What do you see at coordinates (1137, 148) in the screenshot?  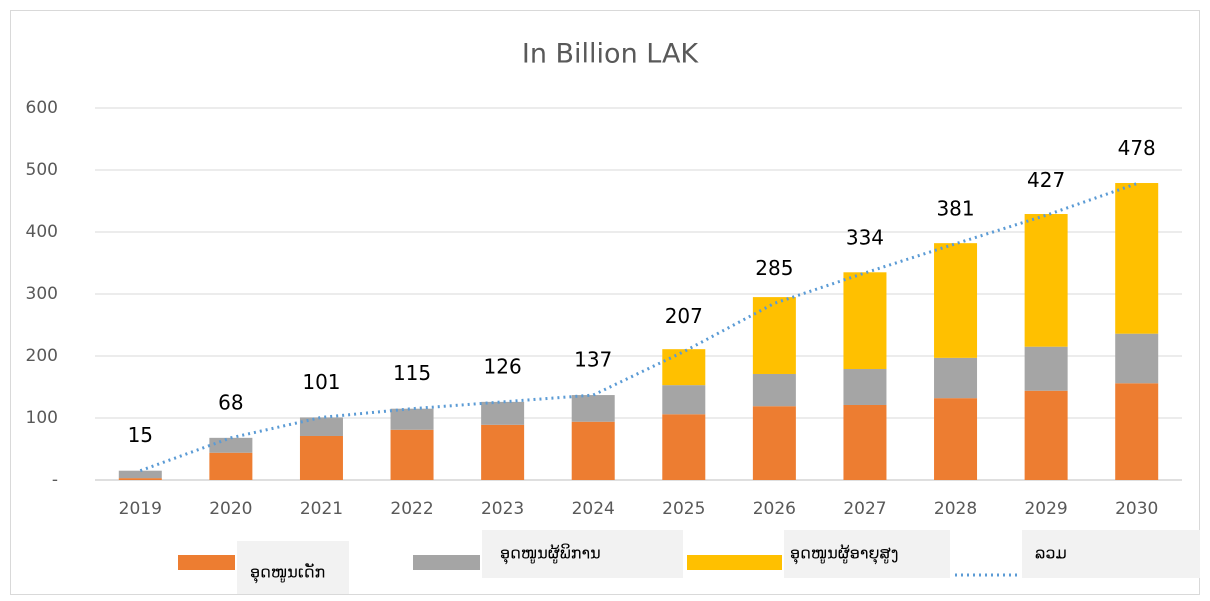 I see `data-label: 478` at bounding box center [1137, 148].